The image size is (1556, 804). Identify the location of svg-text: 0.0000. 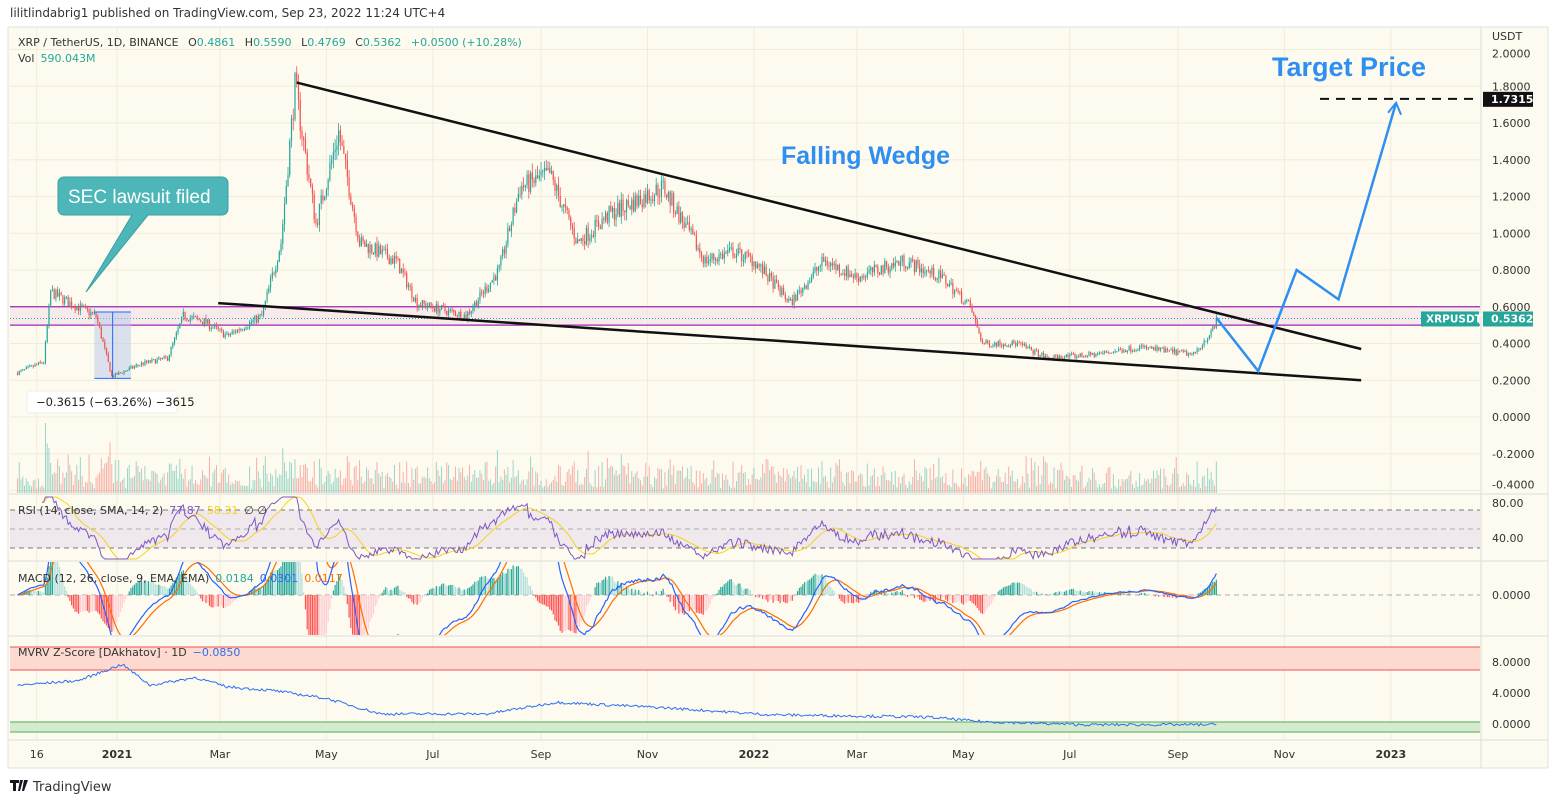
(1511, 724).